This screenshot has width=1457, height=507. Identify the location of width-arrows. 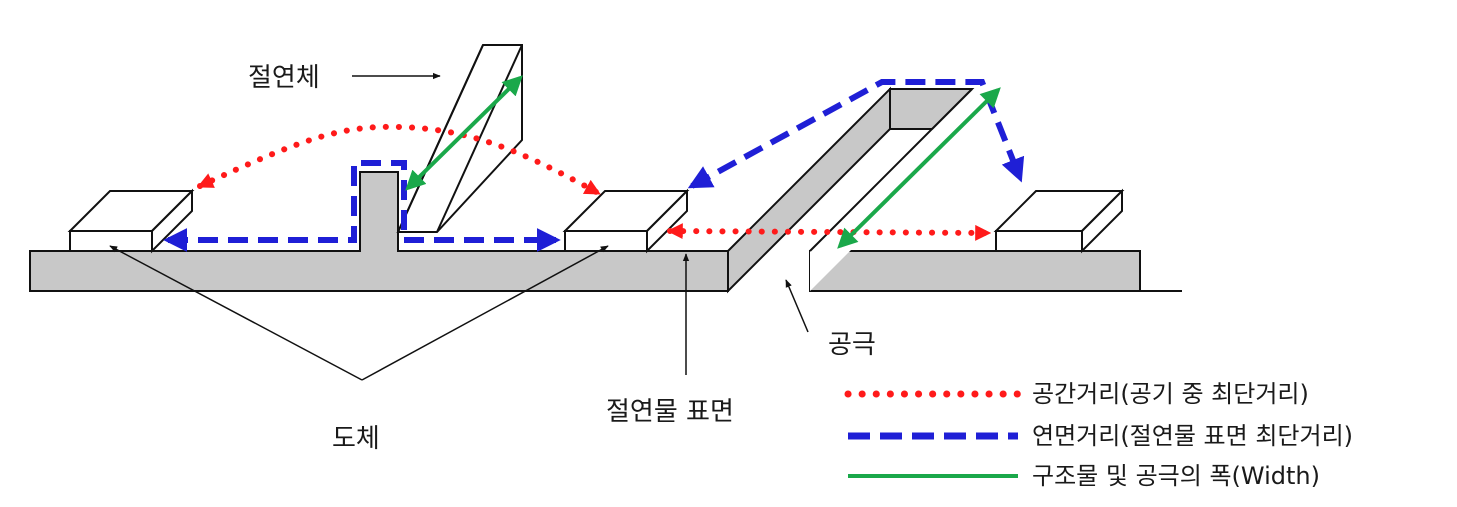
(703, 162).